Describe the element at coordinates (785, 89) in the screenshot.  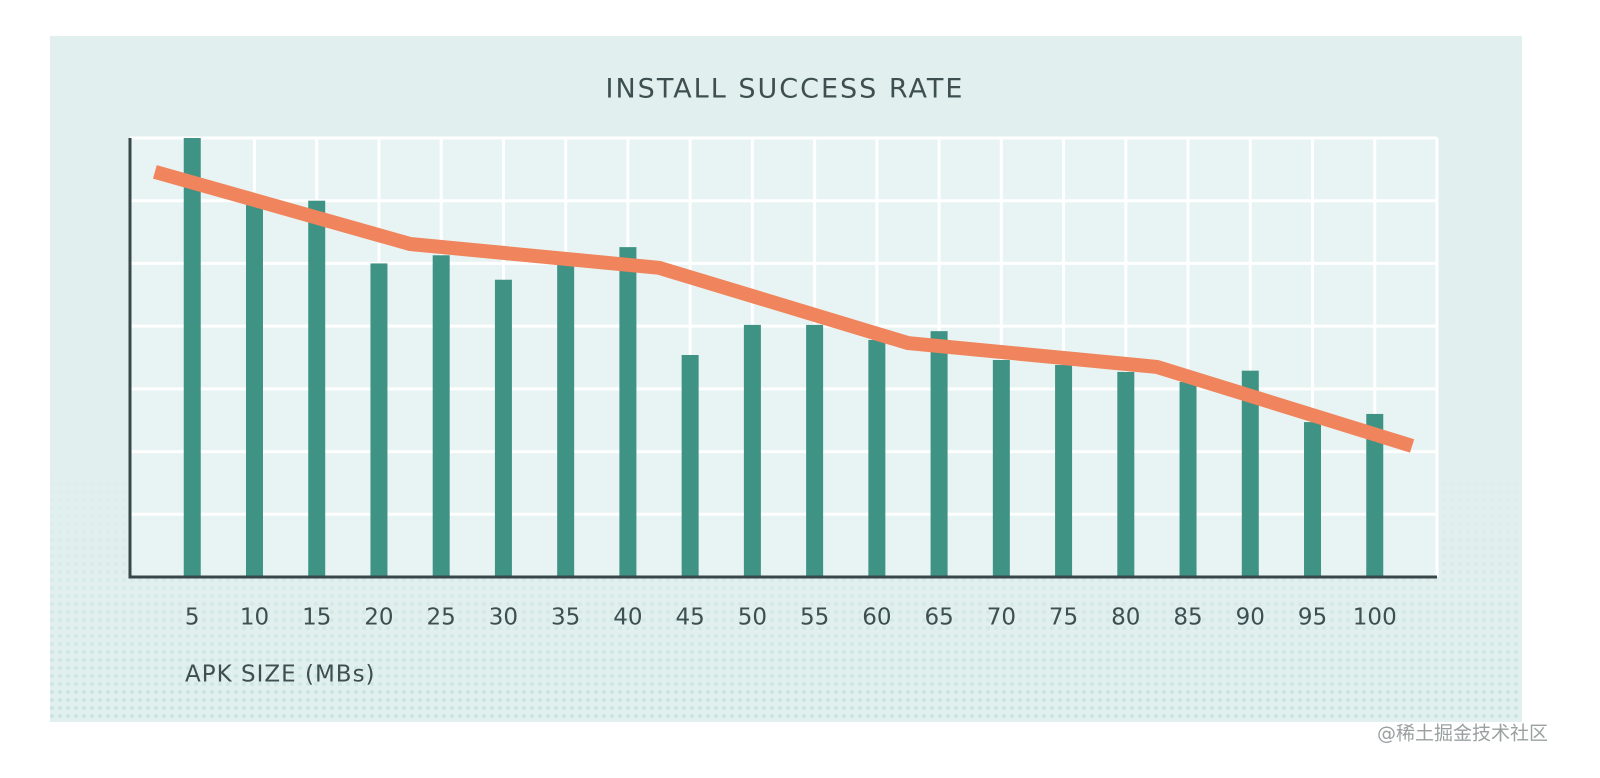
I see `chart-title: INSTALL SUCCESS RATE` at that location.